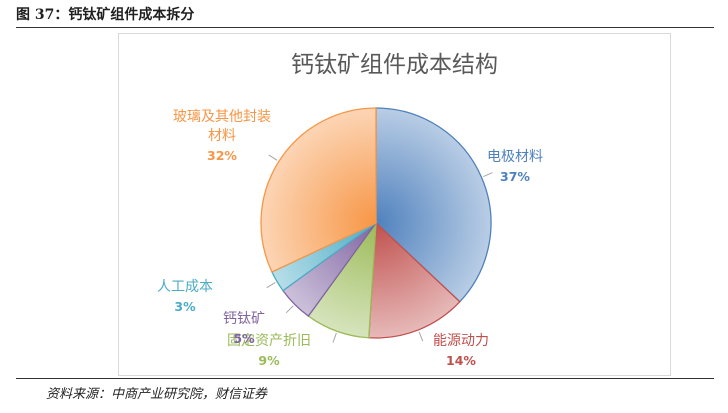 This screenshot has width=728, height=413. Describe the element at coordinates (271, 285) in the screenshot. I see `leader-line-labor` at that location.